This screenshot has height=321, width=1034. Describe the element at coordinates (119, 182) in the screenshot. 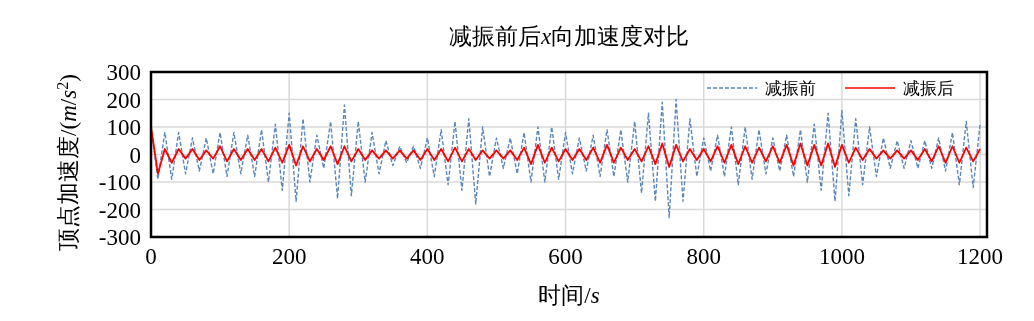

I see `y-tick-label: -100` at that location.